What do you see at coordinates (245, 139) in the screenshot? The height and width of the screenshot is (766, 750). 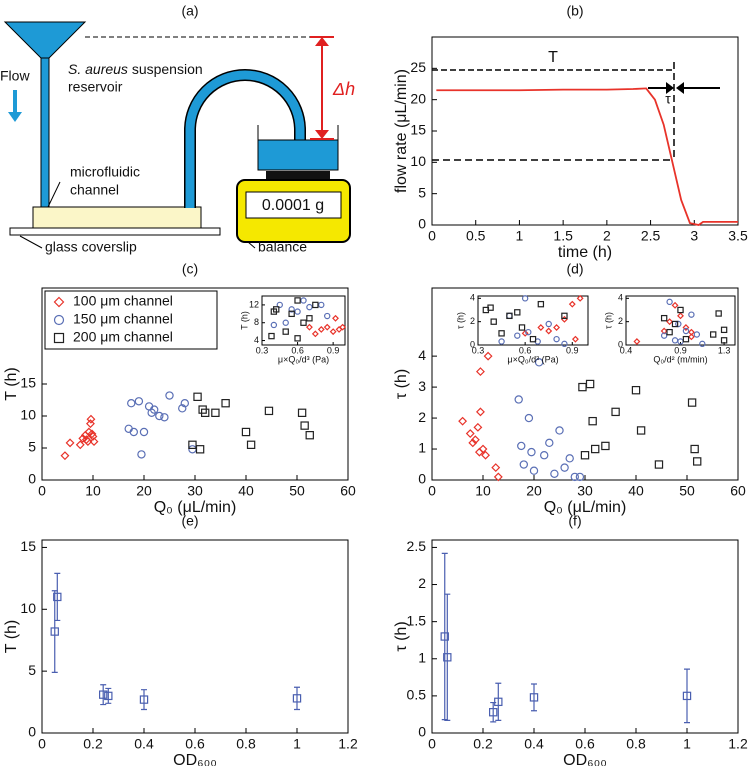 I see `outlet-tube-fill` at bounding box center [245, 139].